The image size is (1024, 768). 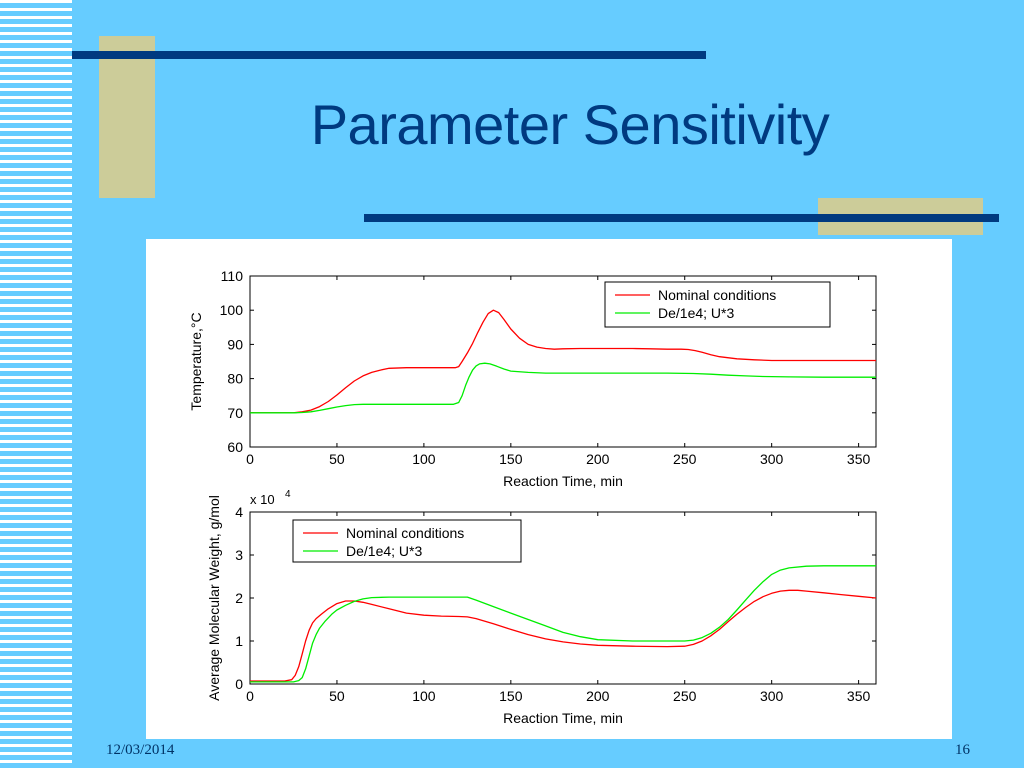 I want to click on chart1-x-tick-label: 300, so click(x=772, y=459).